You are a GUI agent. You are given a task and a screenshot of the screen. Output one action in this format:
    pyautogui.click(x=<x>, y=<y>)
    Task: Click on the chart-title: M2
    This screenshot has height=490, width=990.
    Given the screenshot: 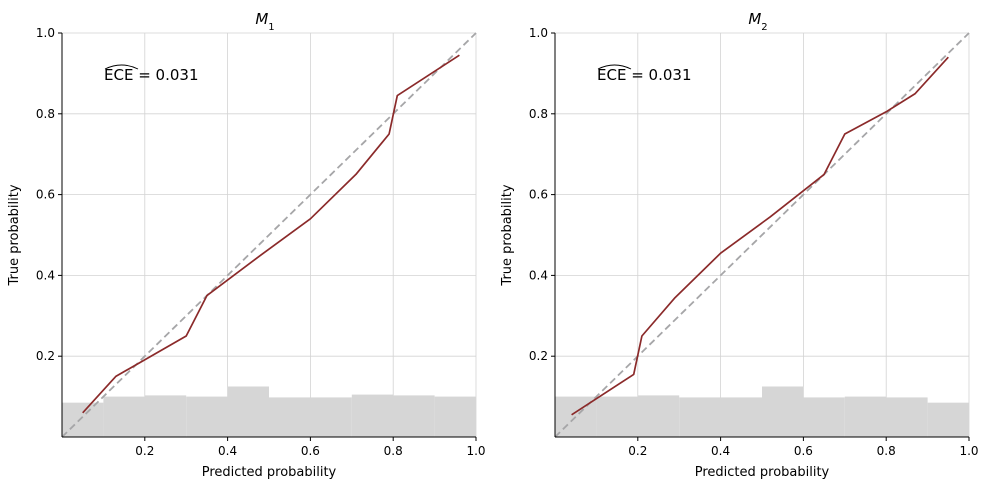 What is the action you would take?
    pyautogui.click(x=757, y=21)
    